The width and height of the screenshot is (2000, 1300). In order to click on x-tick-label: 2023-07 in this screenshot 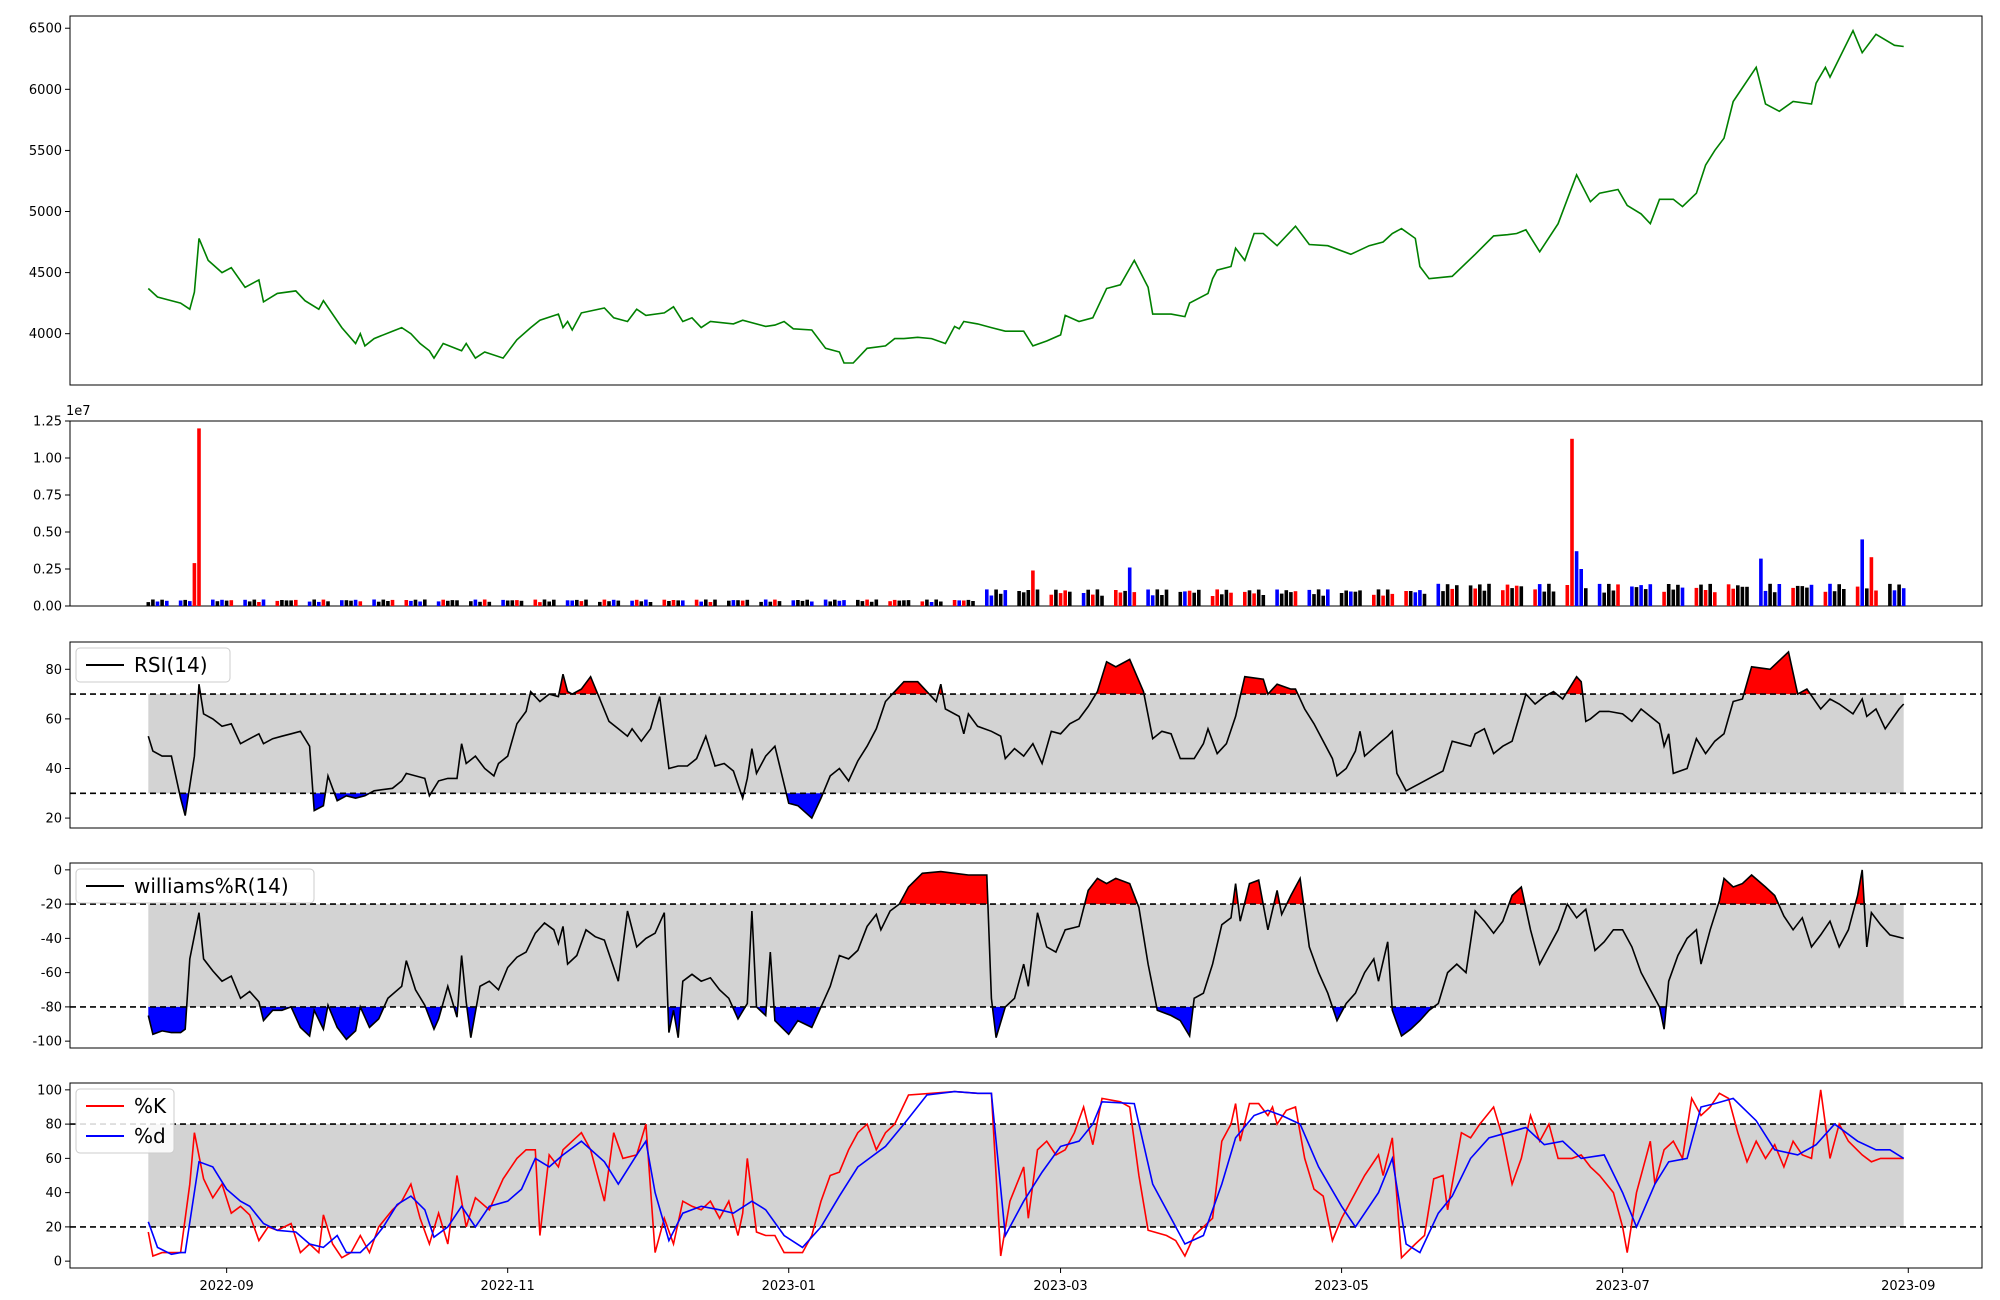, I will do `click(1622, 1286)`.